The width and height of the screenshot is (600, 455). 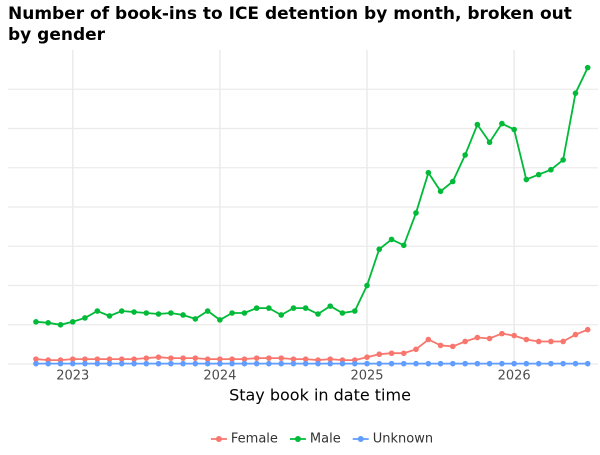 I want to click on x-tick-label: 2026, so click(x=514, y=376).